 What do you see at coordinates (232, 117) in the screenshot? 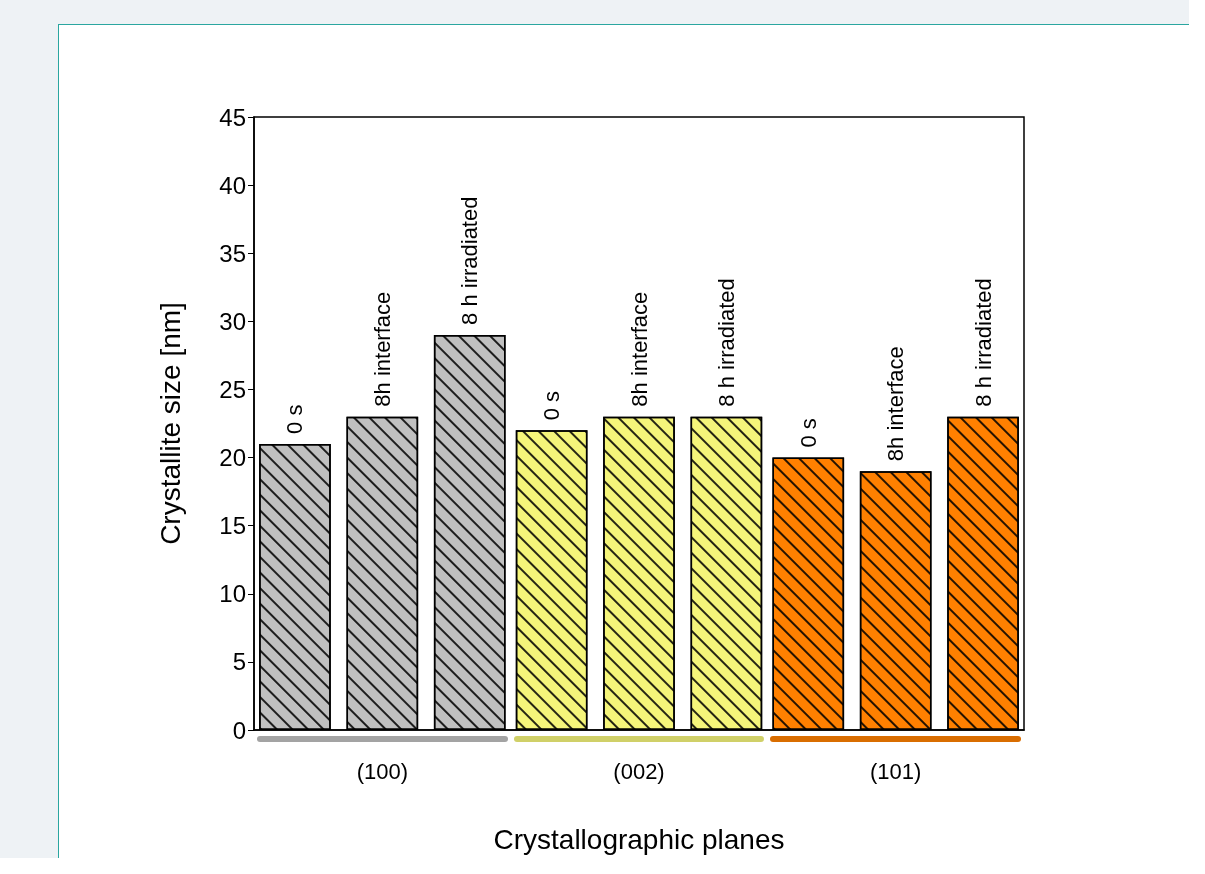
I see `y-tick-label: 45` at bounding box center [232, 117].